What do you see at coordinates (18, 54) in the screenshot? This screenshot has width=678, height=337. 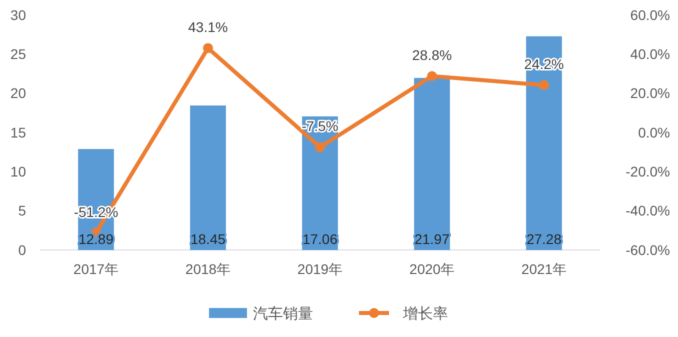 I see `y-tick-label: 25` at bounding box center [18, 54].